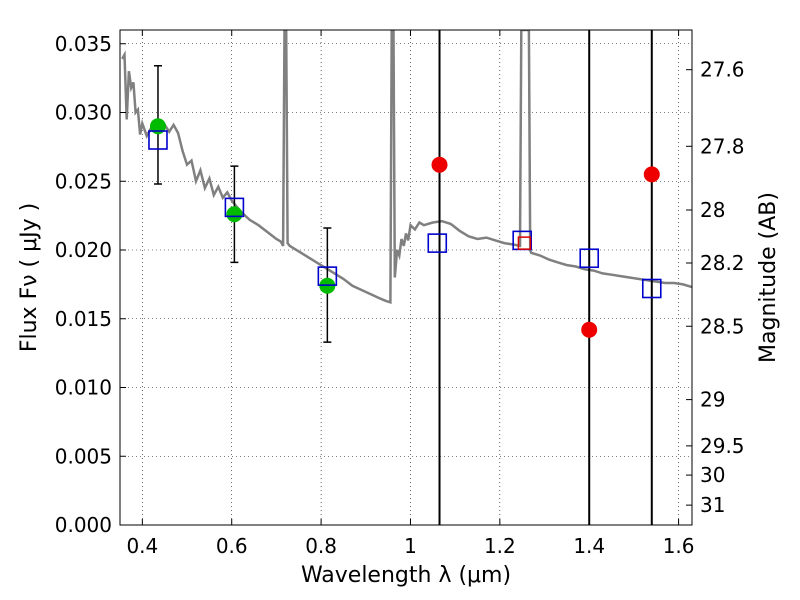 This screenshot has width=800, height=600. I want to click on y2-tick-label: 30, so click(712, 475).